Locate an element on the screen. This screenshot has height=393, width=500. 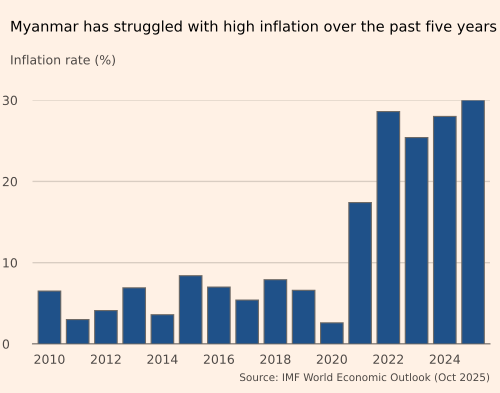
y-tick-label: 20 is located at coordinates (10, 181).